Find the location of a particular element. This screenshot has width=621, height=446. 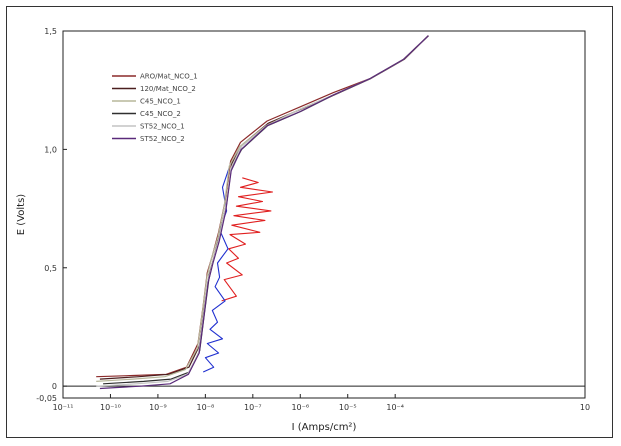

legend-label-1: ARO/Mat_NCO_1 is located at coordinates (169, 77).